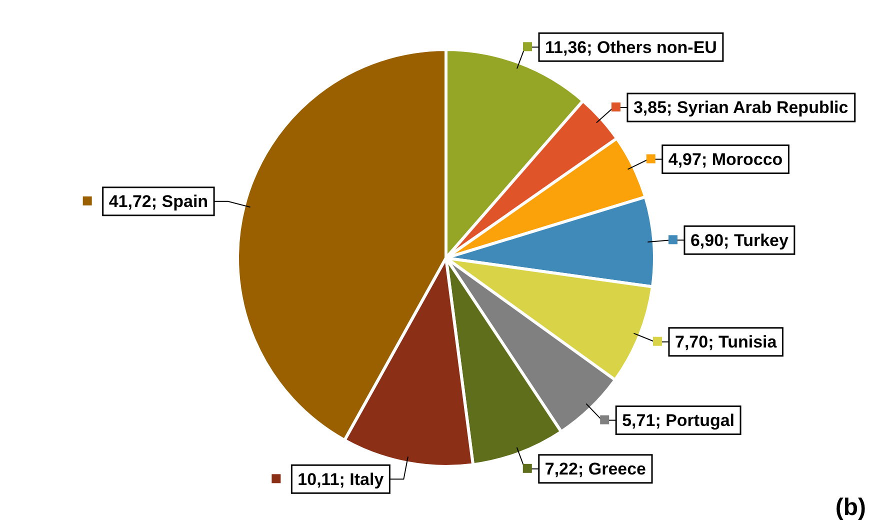 The width and height of the screenshot is (878, 530). Describe the element at coordinates (341, 479) in the screenshot. I see `legend-label: 10,11; Italy` at that location.